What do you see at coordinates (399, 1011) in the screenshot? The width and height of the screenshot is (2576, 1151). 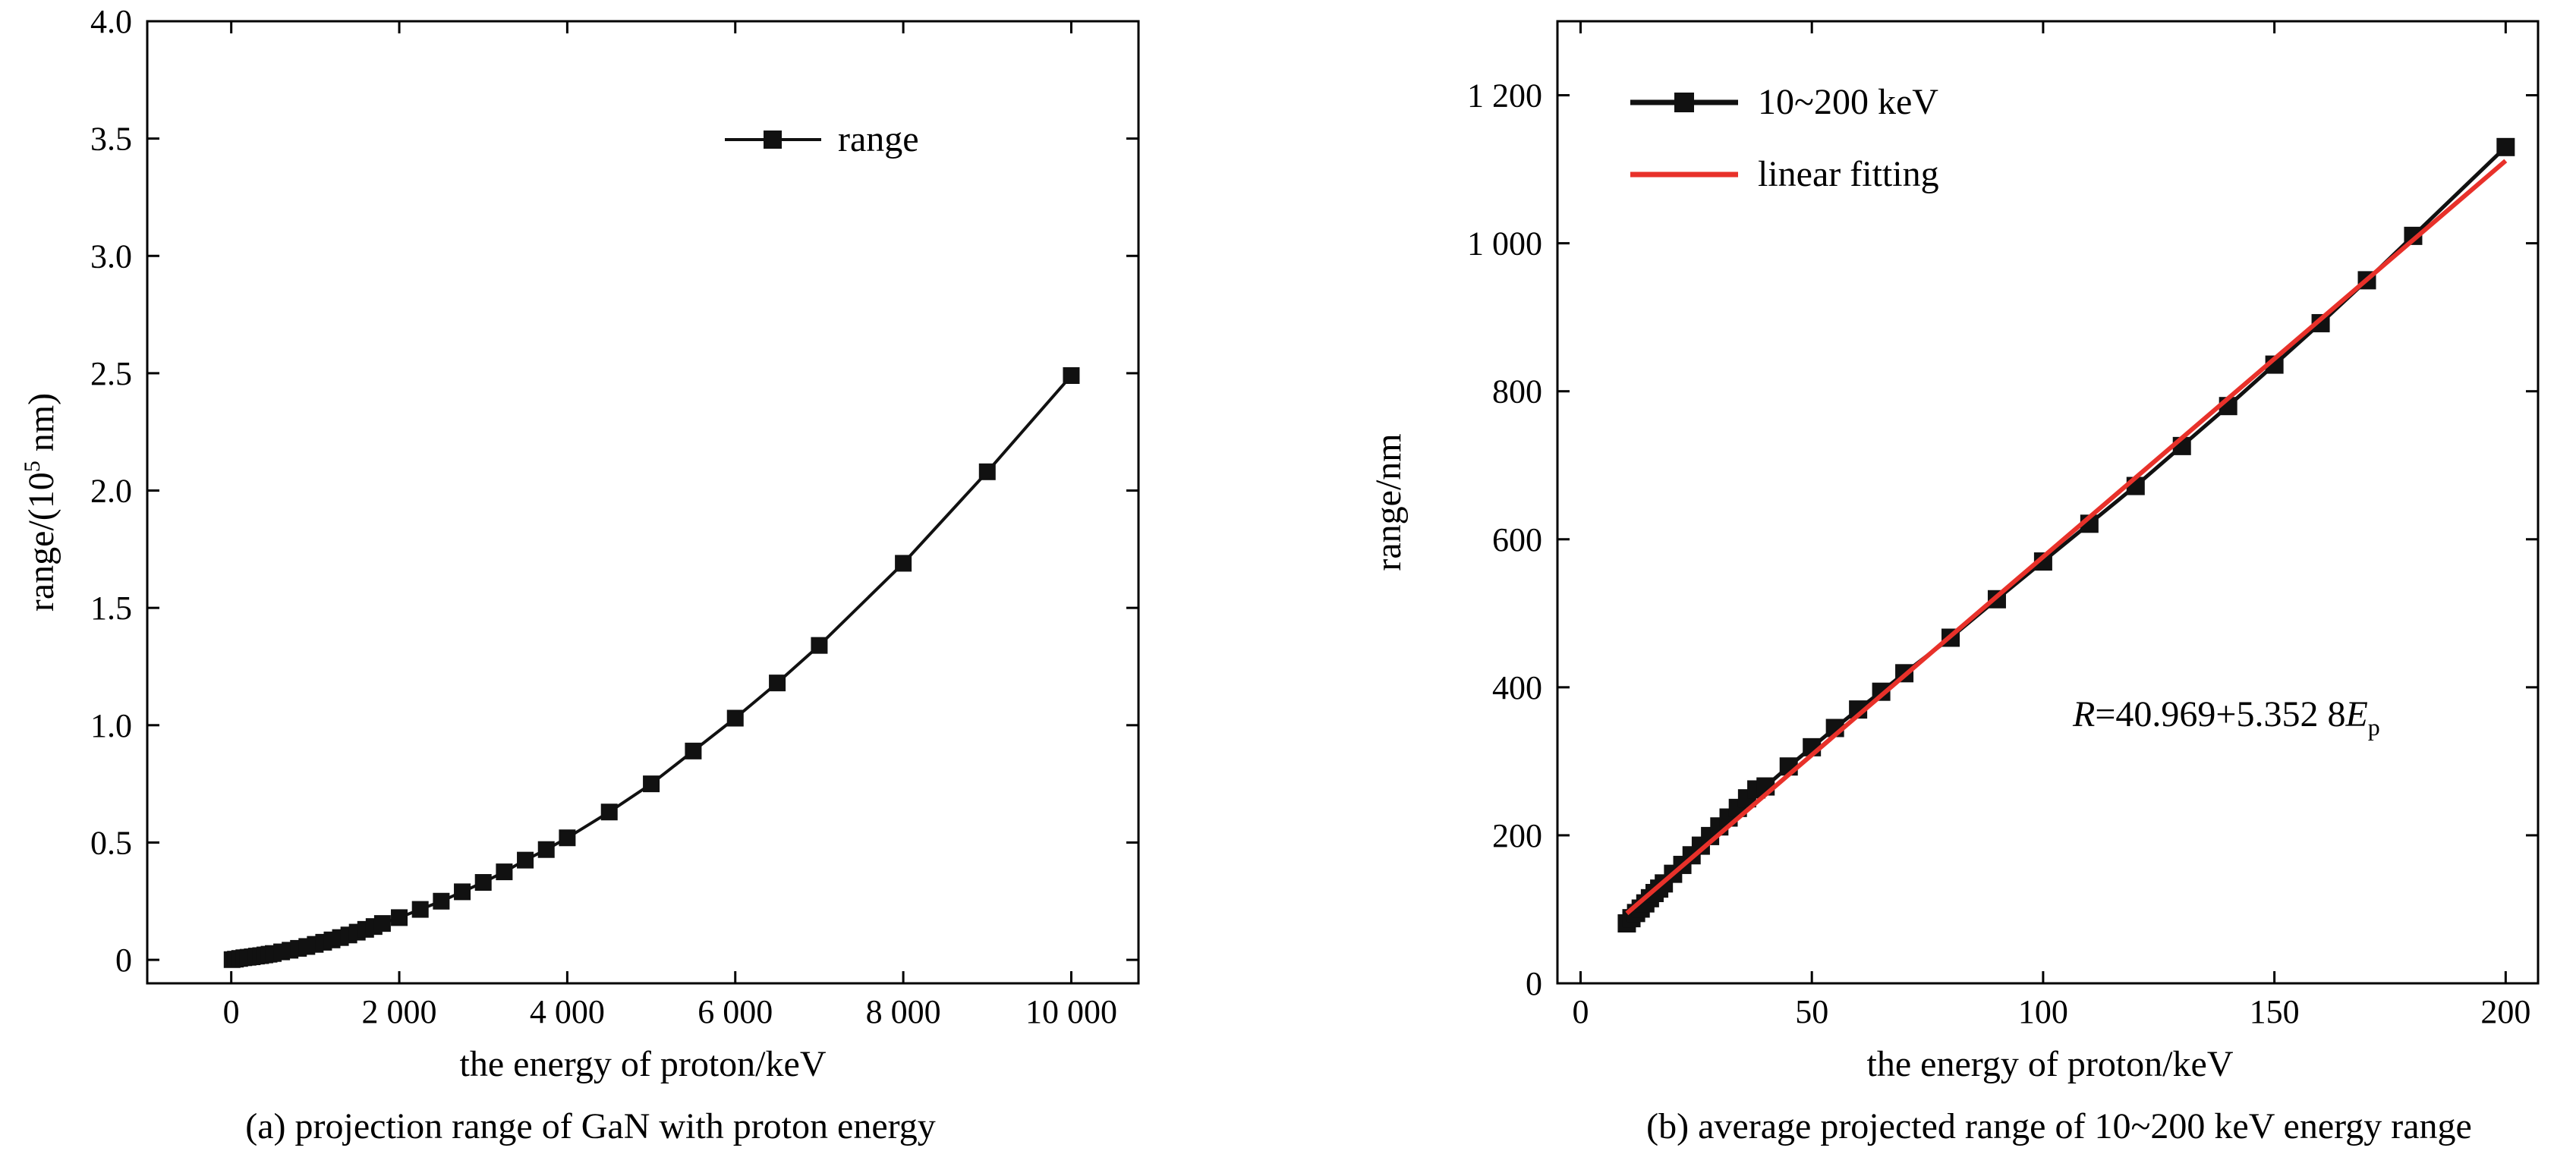 I see `x-tick-label: 2 000` at bounding box center [399, 1011].